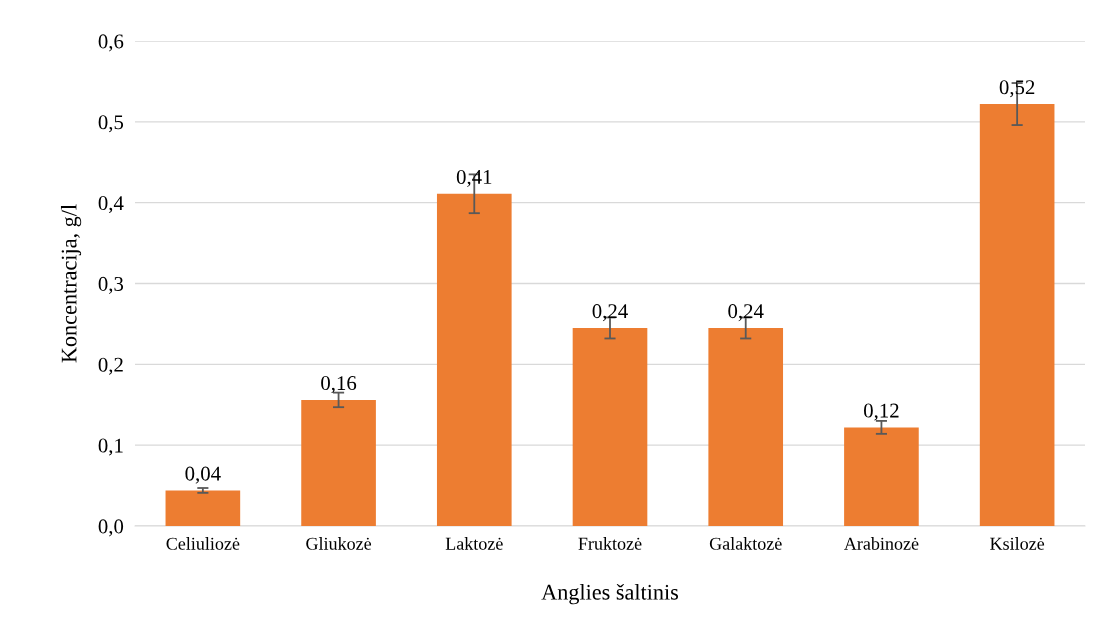 Image resolution: width=1114 pixels, height=630 pixels. What do you see at coordinates (339, 543) in the screenshot?
I see `x-tick-label: Gliukozė` at bounding box center [339, 543].